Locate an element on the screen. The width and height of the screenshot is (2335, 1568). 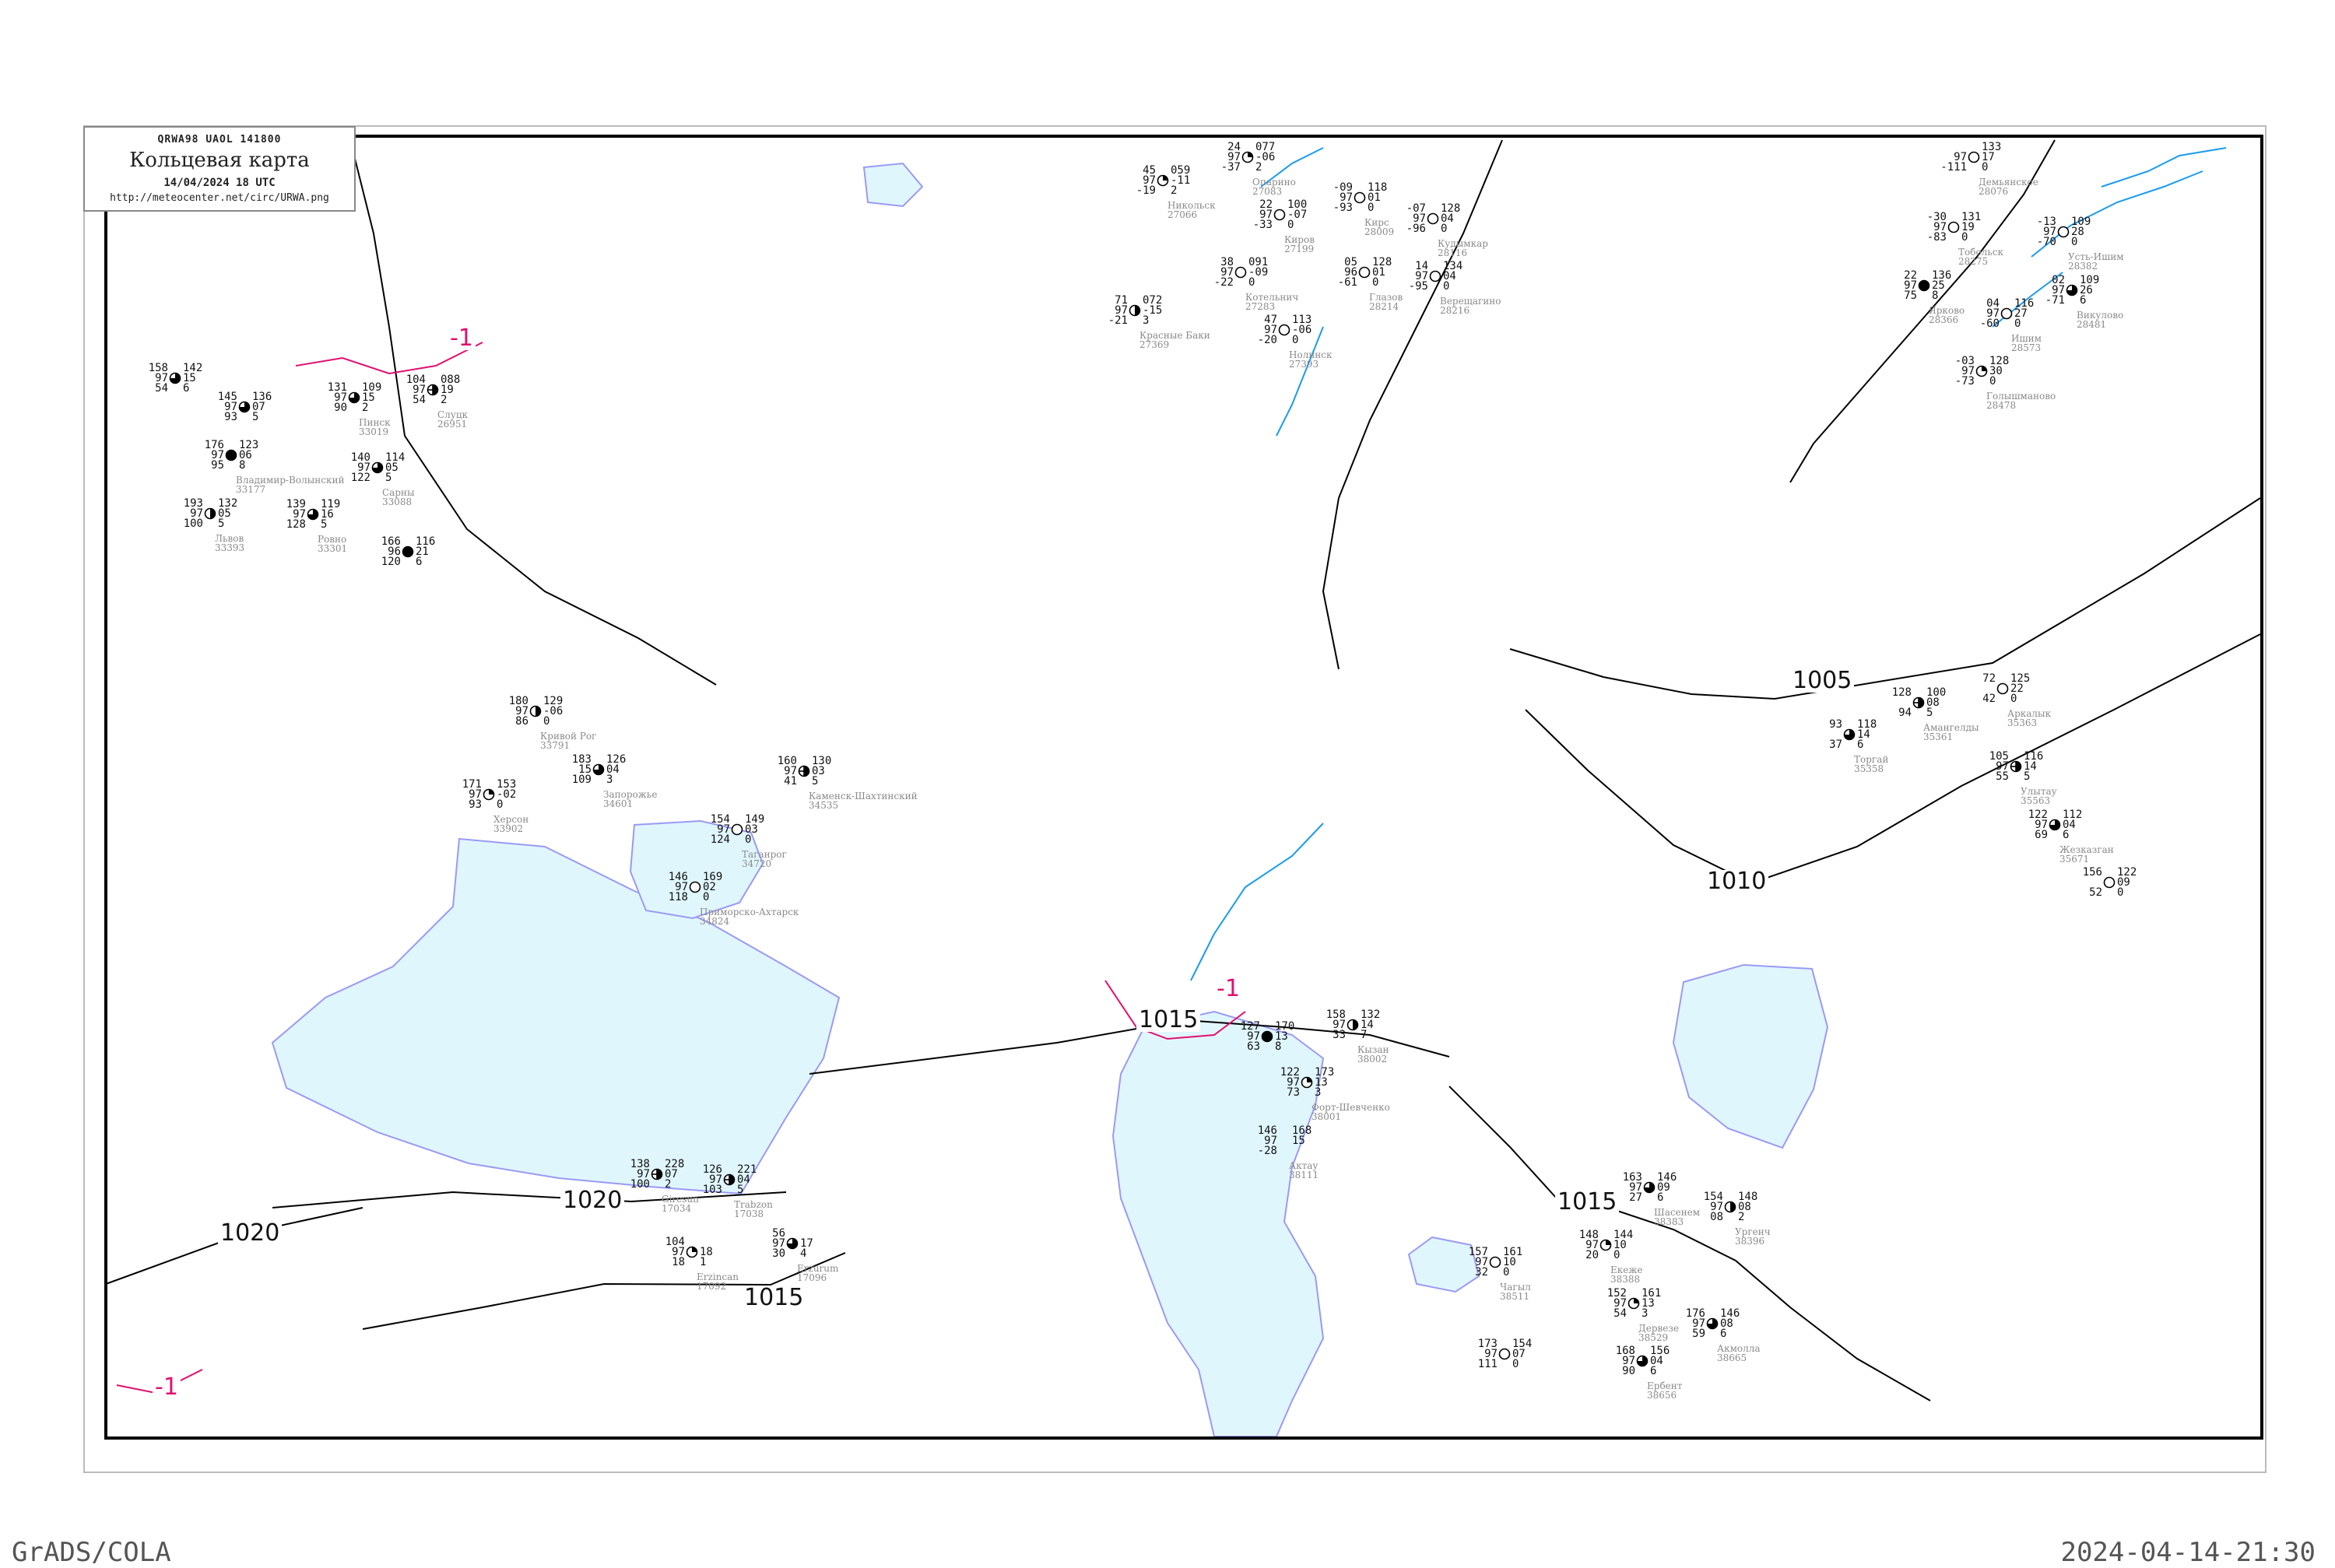
station-name: Ургенч is located at coordinates (1753, 1231).